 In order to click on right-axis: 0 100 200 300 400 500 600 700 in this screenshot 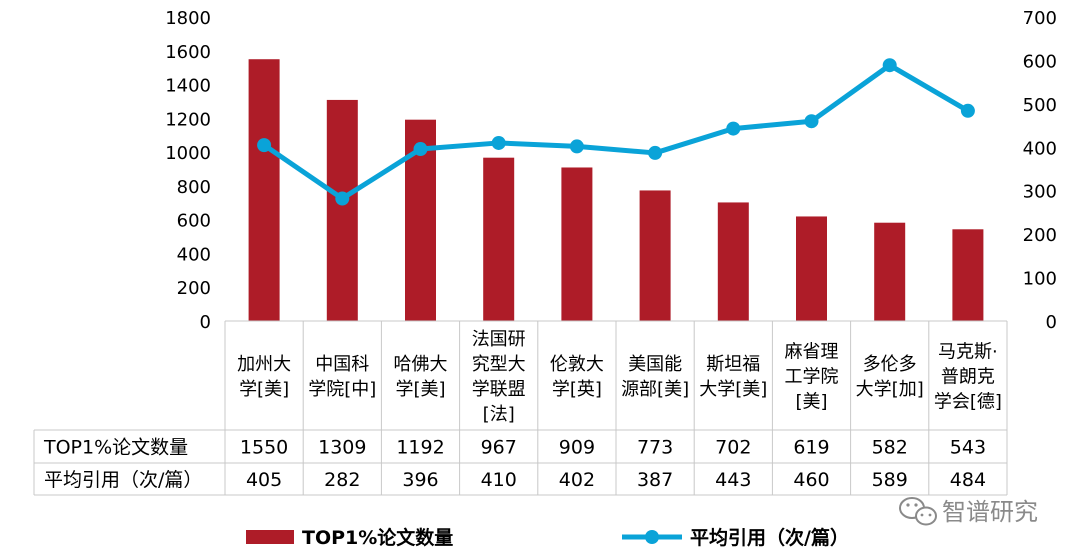, I will do `click(1040, 170)`.